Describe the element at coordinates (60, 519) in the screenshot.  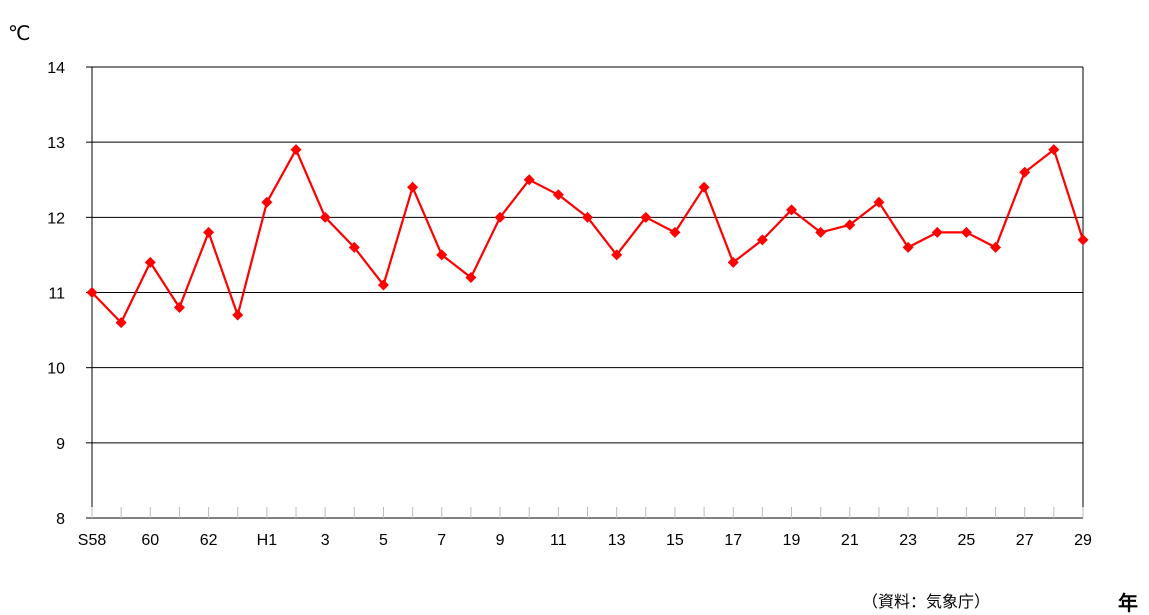
I see `y-tick-label: 8` at that location.